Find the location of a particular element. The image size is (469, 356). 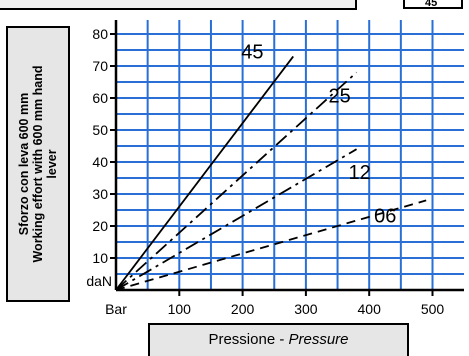

y-tick-label: 40 is located at coordinates (100, 162).